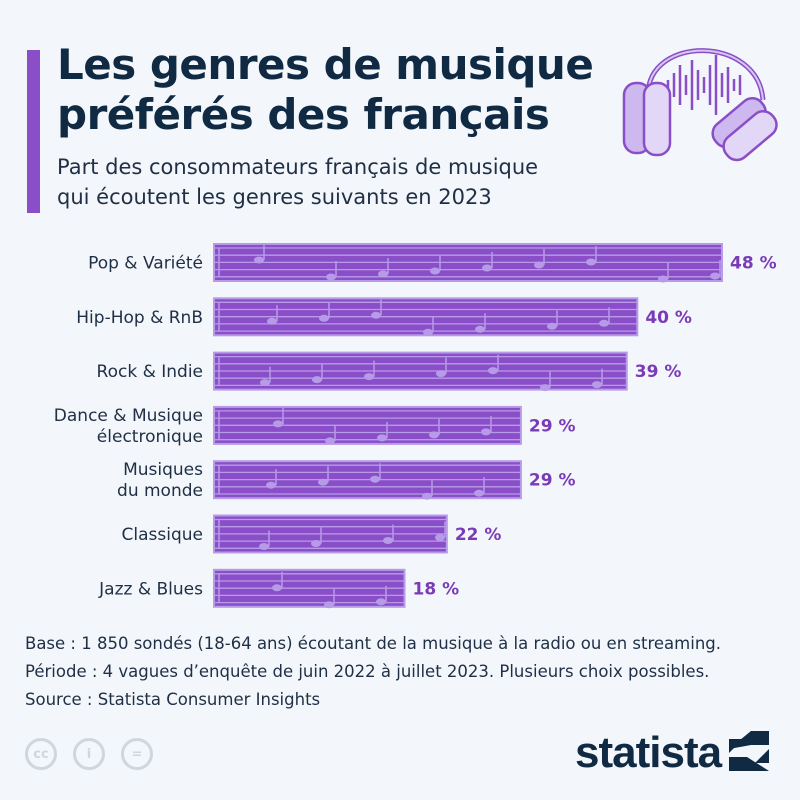 The height and width of the screenshot is (800, 800). I want to click on value-label: 48 %, so click(753, 264).